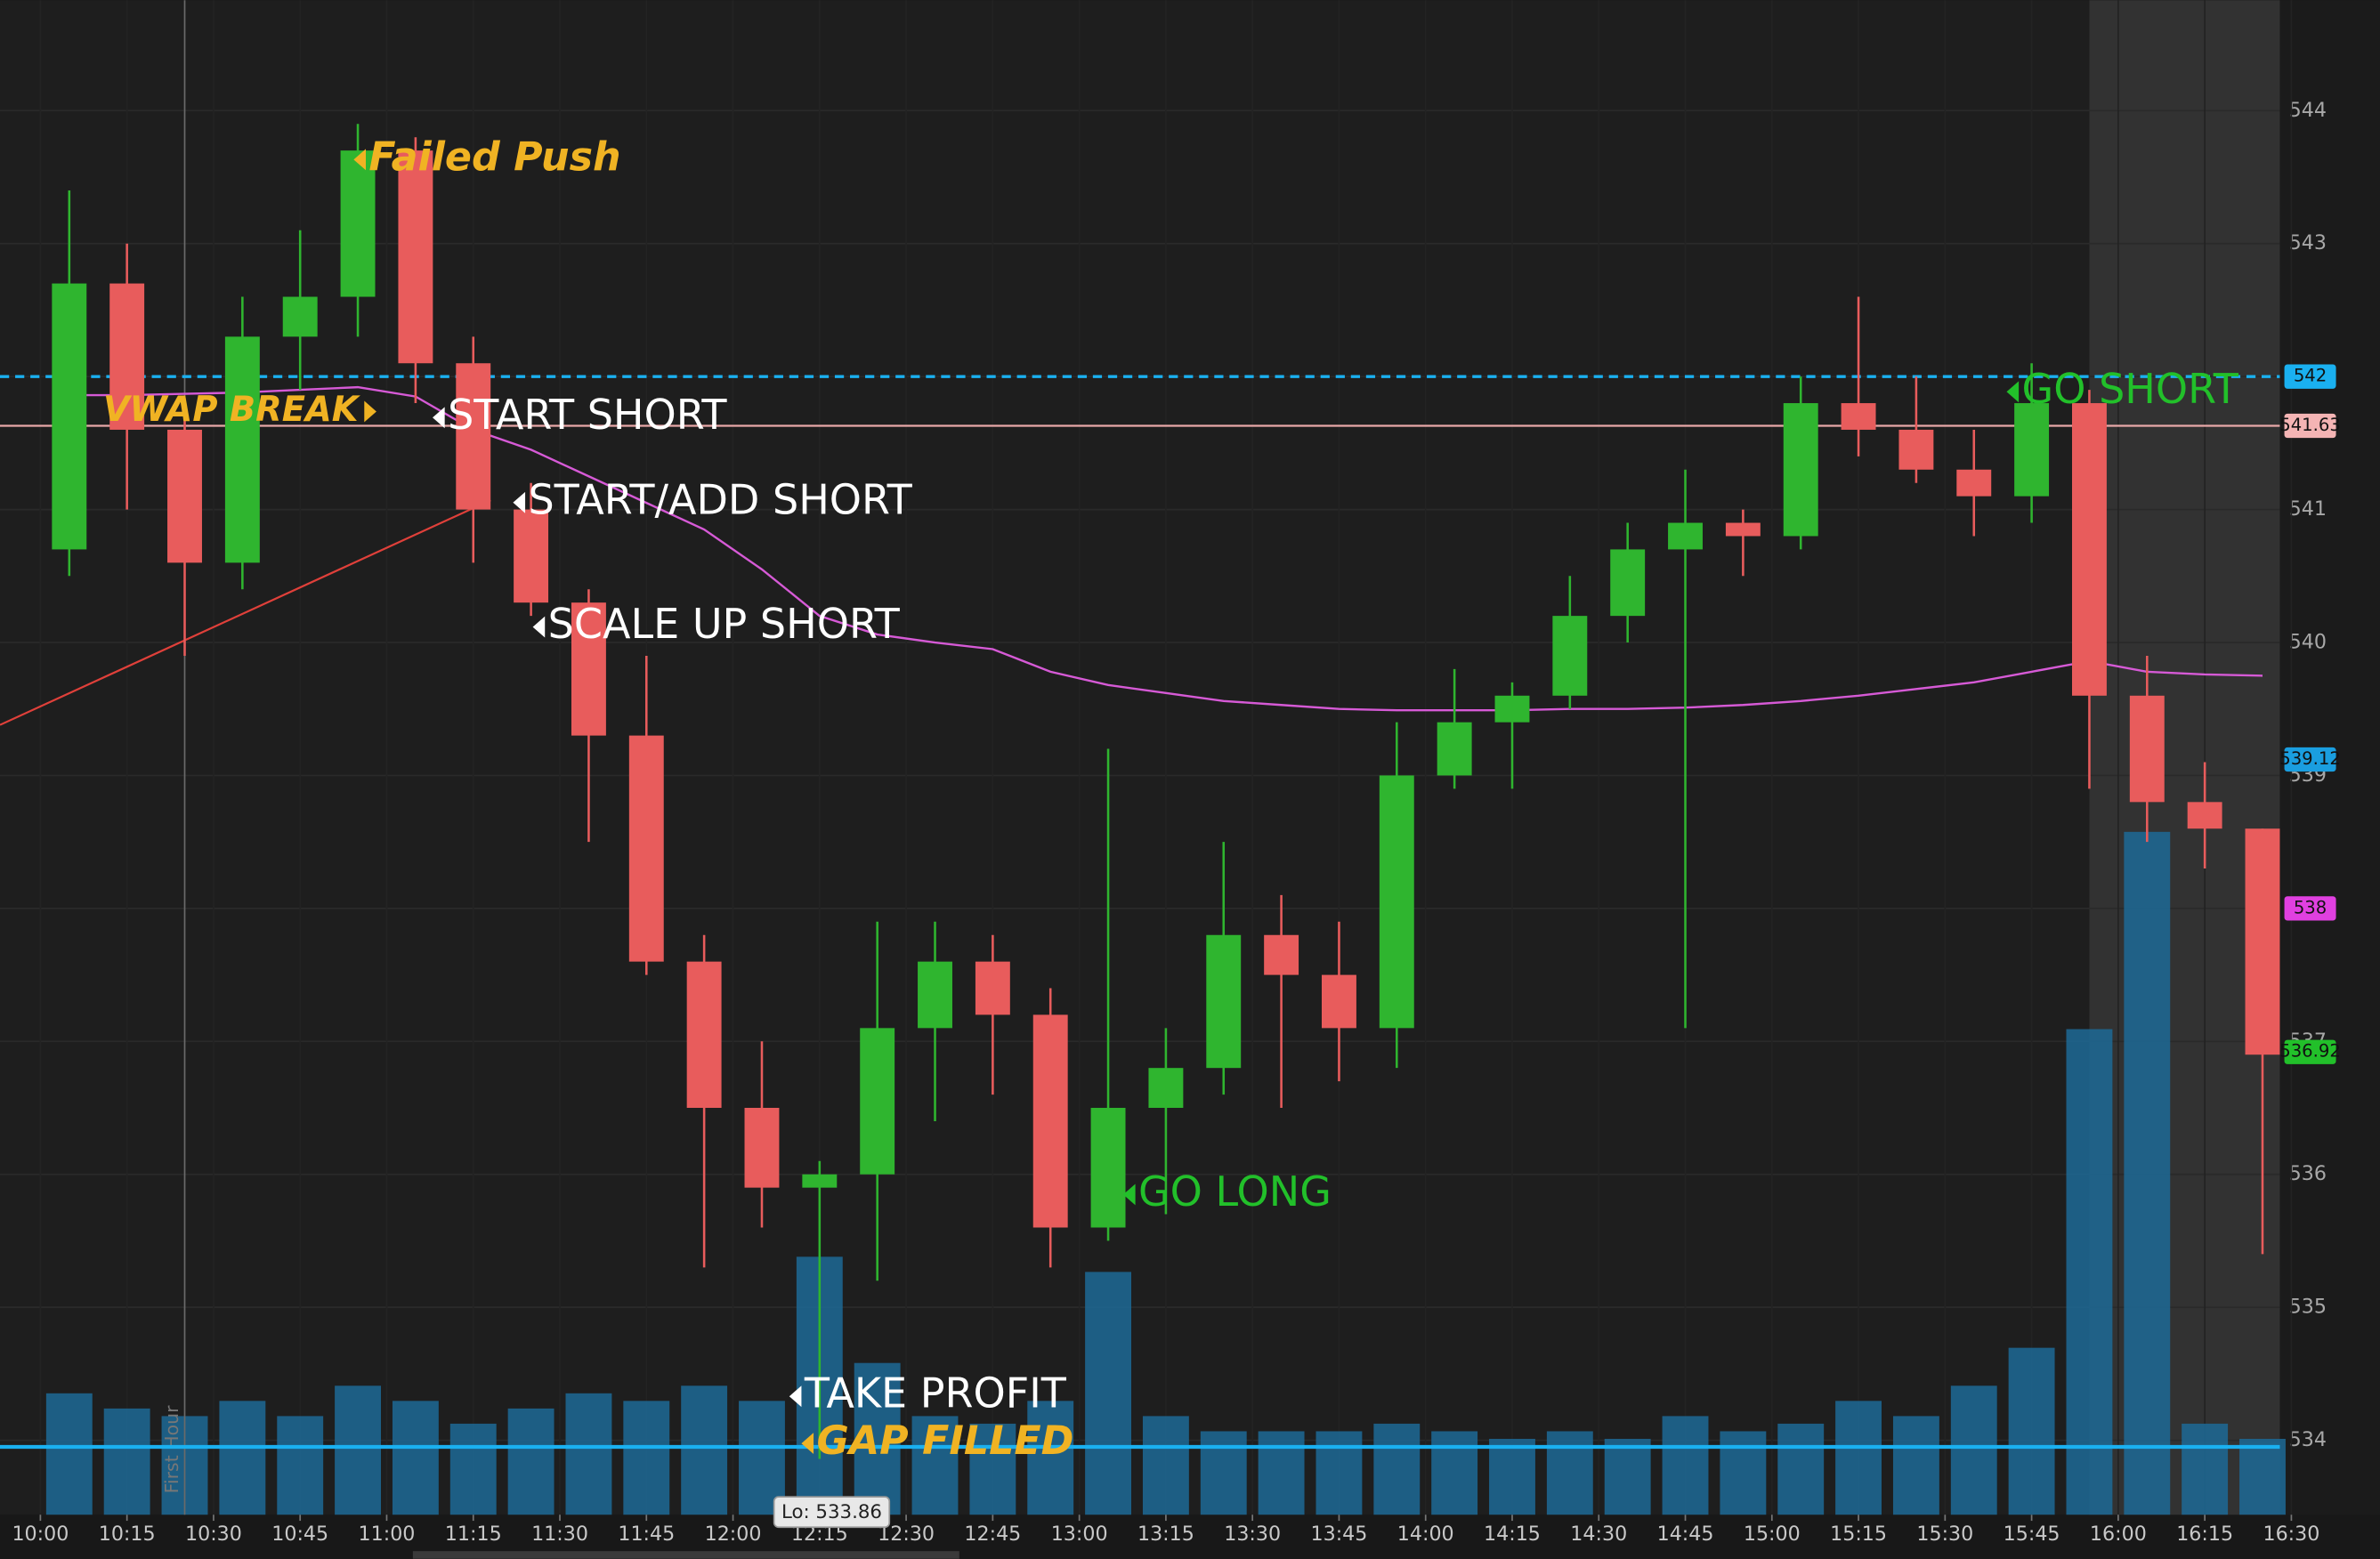  I want to click on x-tick-label: 16:00, so click(2118, 1534).